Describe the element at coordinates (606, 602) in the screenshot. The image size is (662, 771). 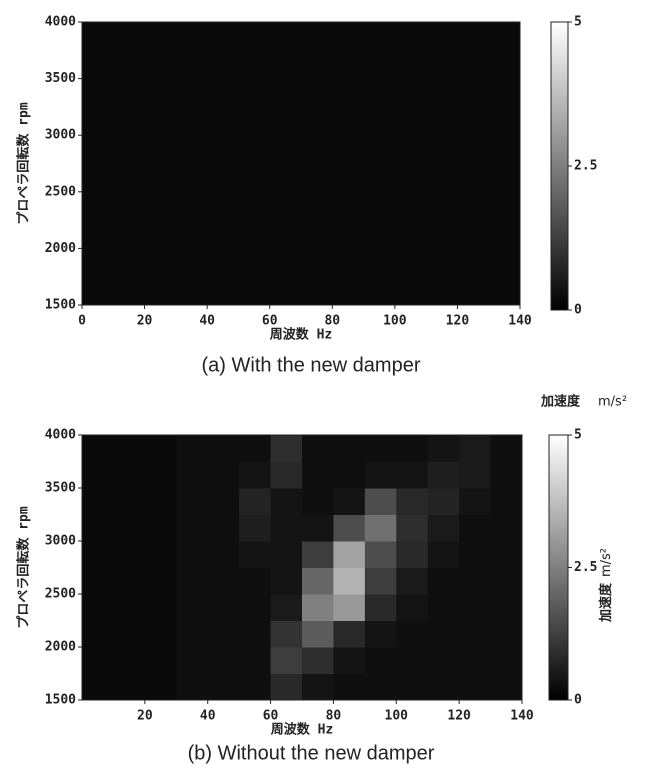
I see `colorbar-side-title: 加速度` at that location.